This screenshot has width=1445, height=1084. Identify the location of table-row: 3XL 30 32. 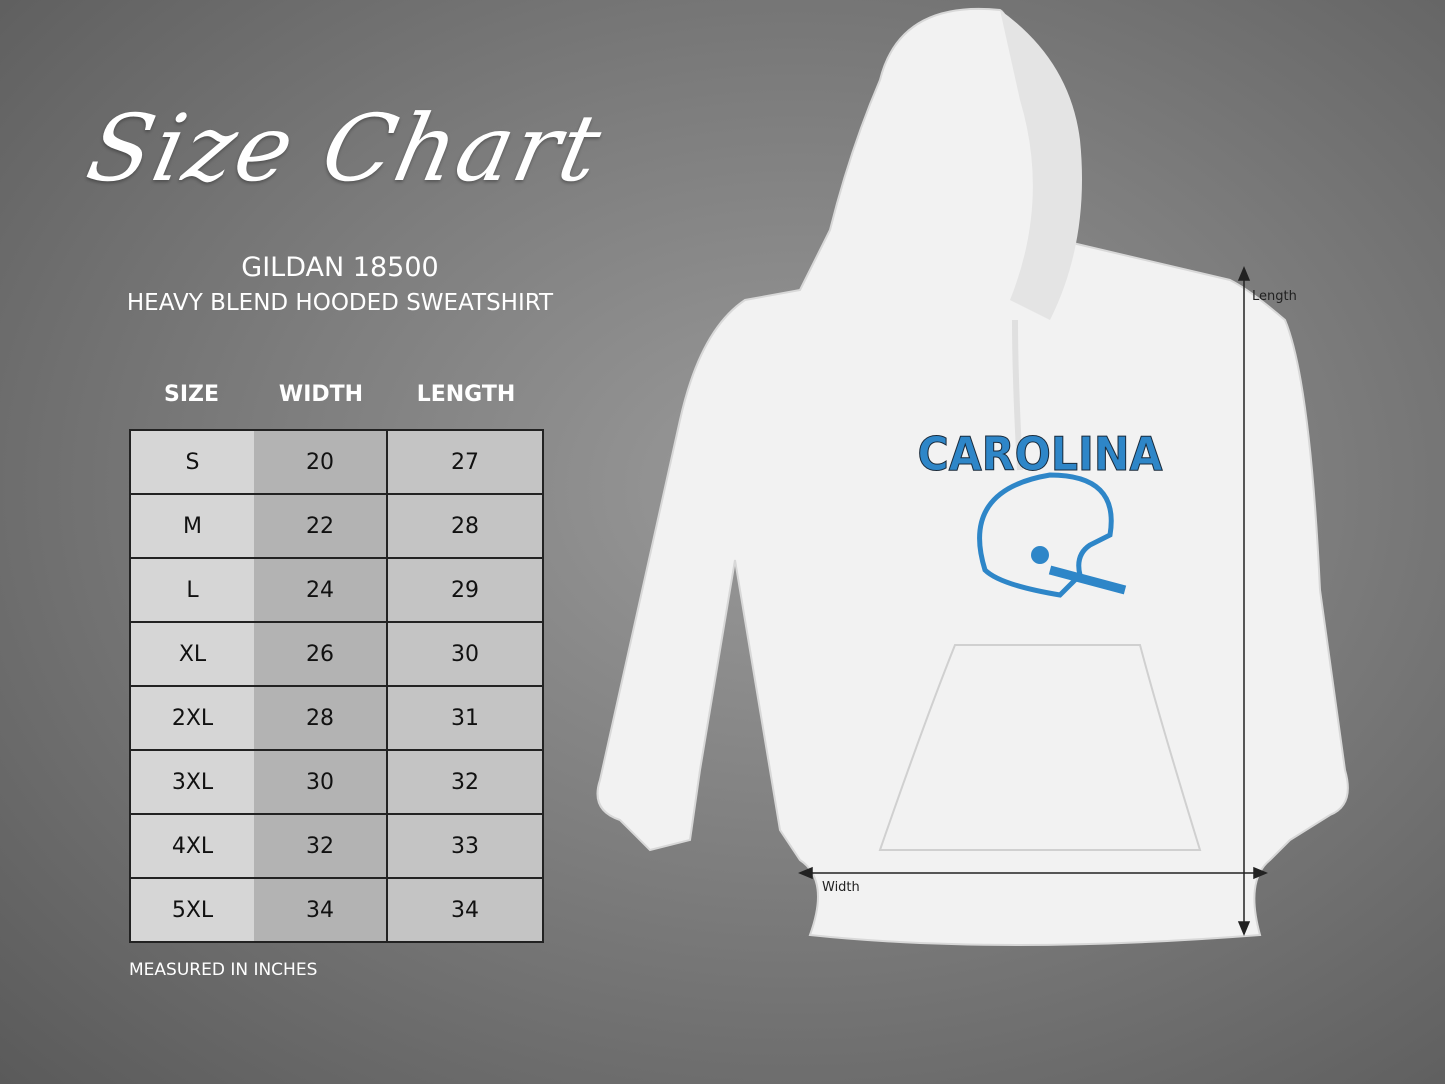
(336, 782).